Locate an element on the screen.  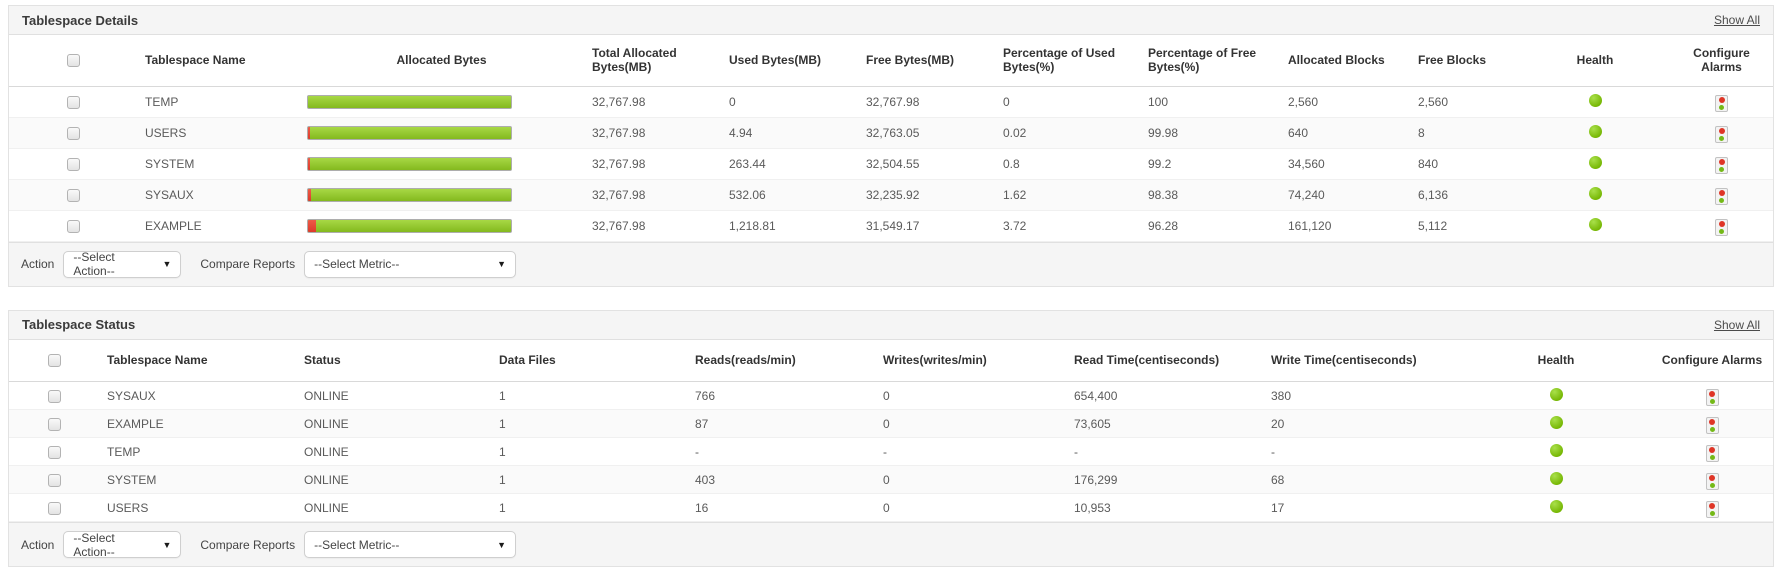
pct-used: 0 is located at coordinates (1067, 102).